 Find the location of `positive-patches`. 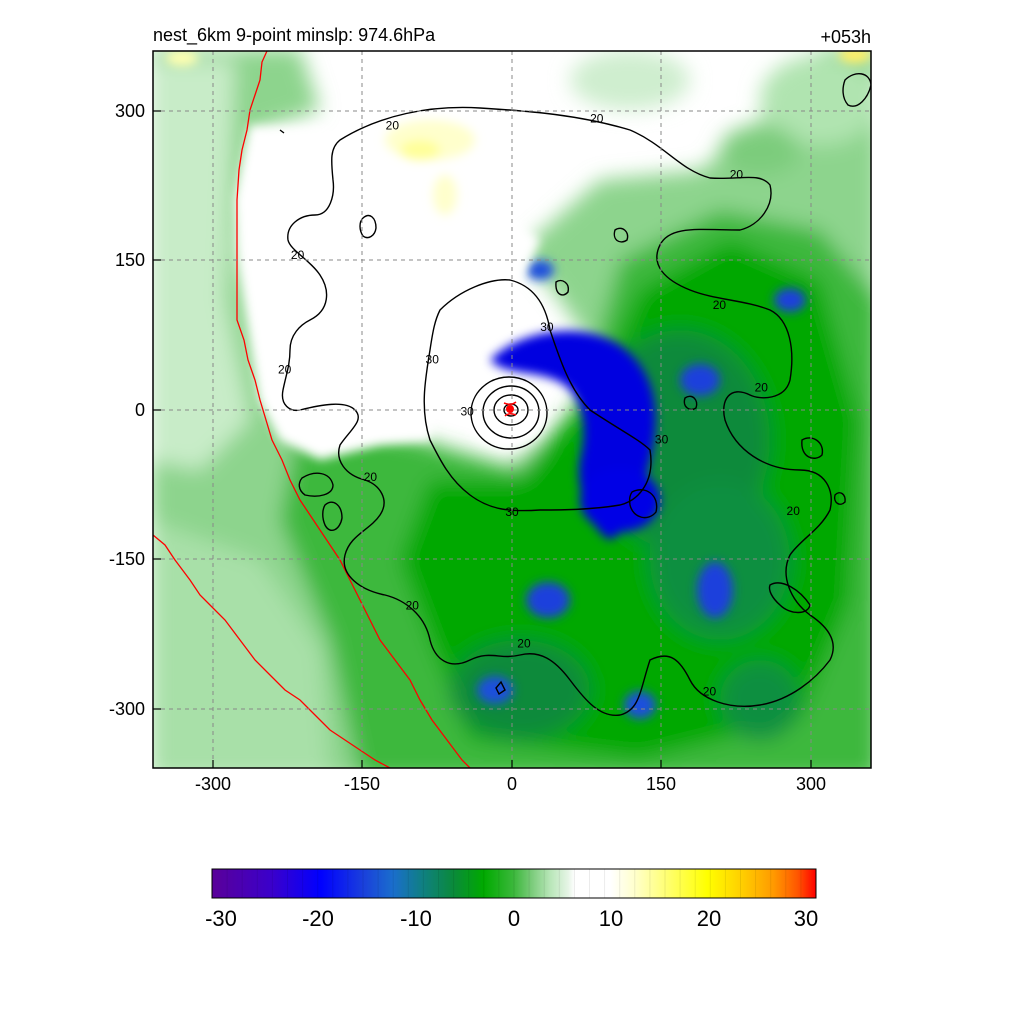

positive-patches is located at coordinates (518, 133).